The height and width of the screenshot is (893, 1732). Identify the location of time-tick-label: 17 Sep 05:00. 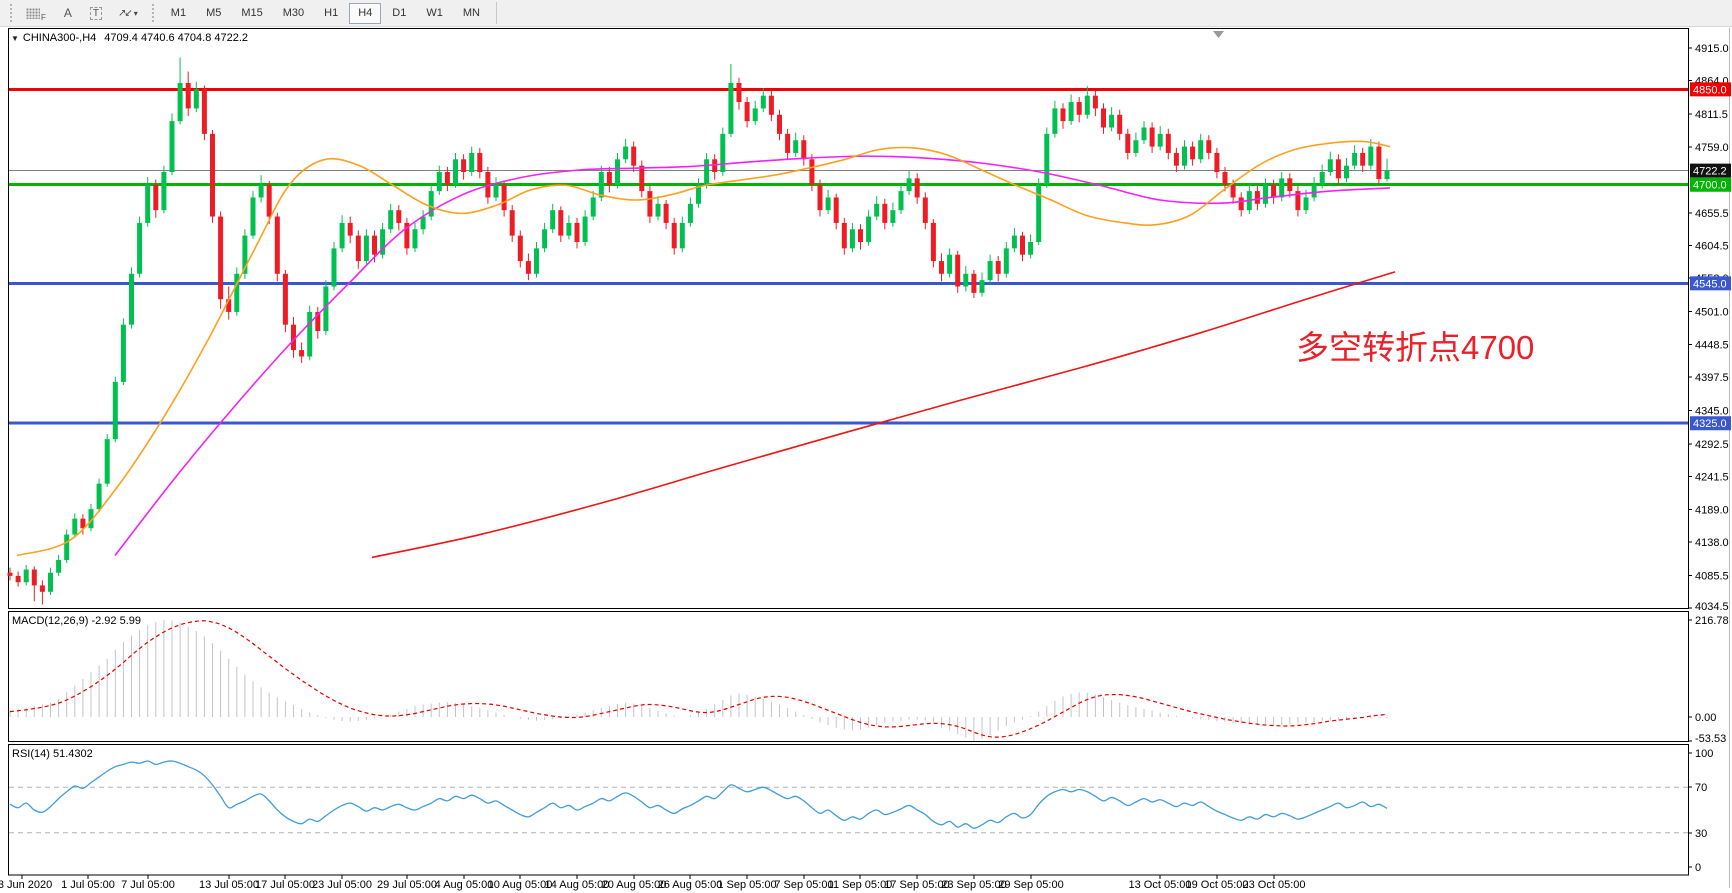
(916, 885).